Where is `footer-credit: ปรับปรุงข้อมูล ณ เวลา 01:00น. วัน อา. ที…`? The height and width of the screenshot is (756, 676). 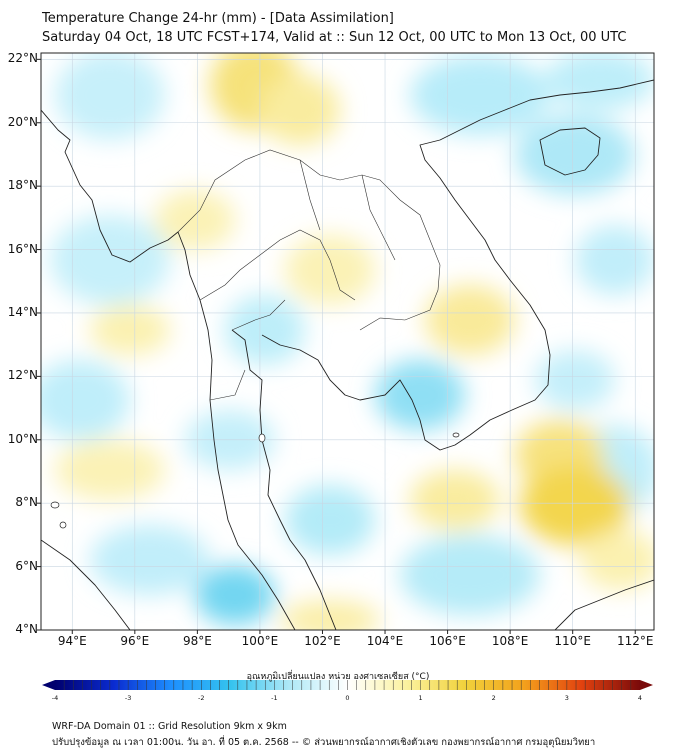 footer-credit: ปรับปรุงข้อมูล ณ เวลา 01:00น. วัน อา. ที… is located at coordinates (324, 742).